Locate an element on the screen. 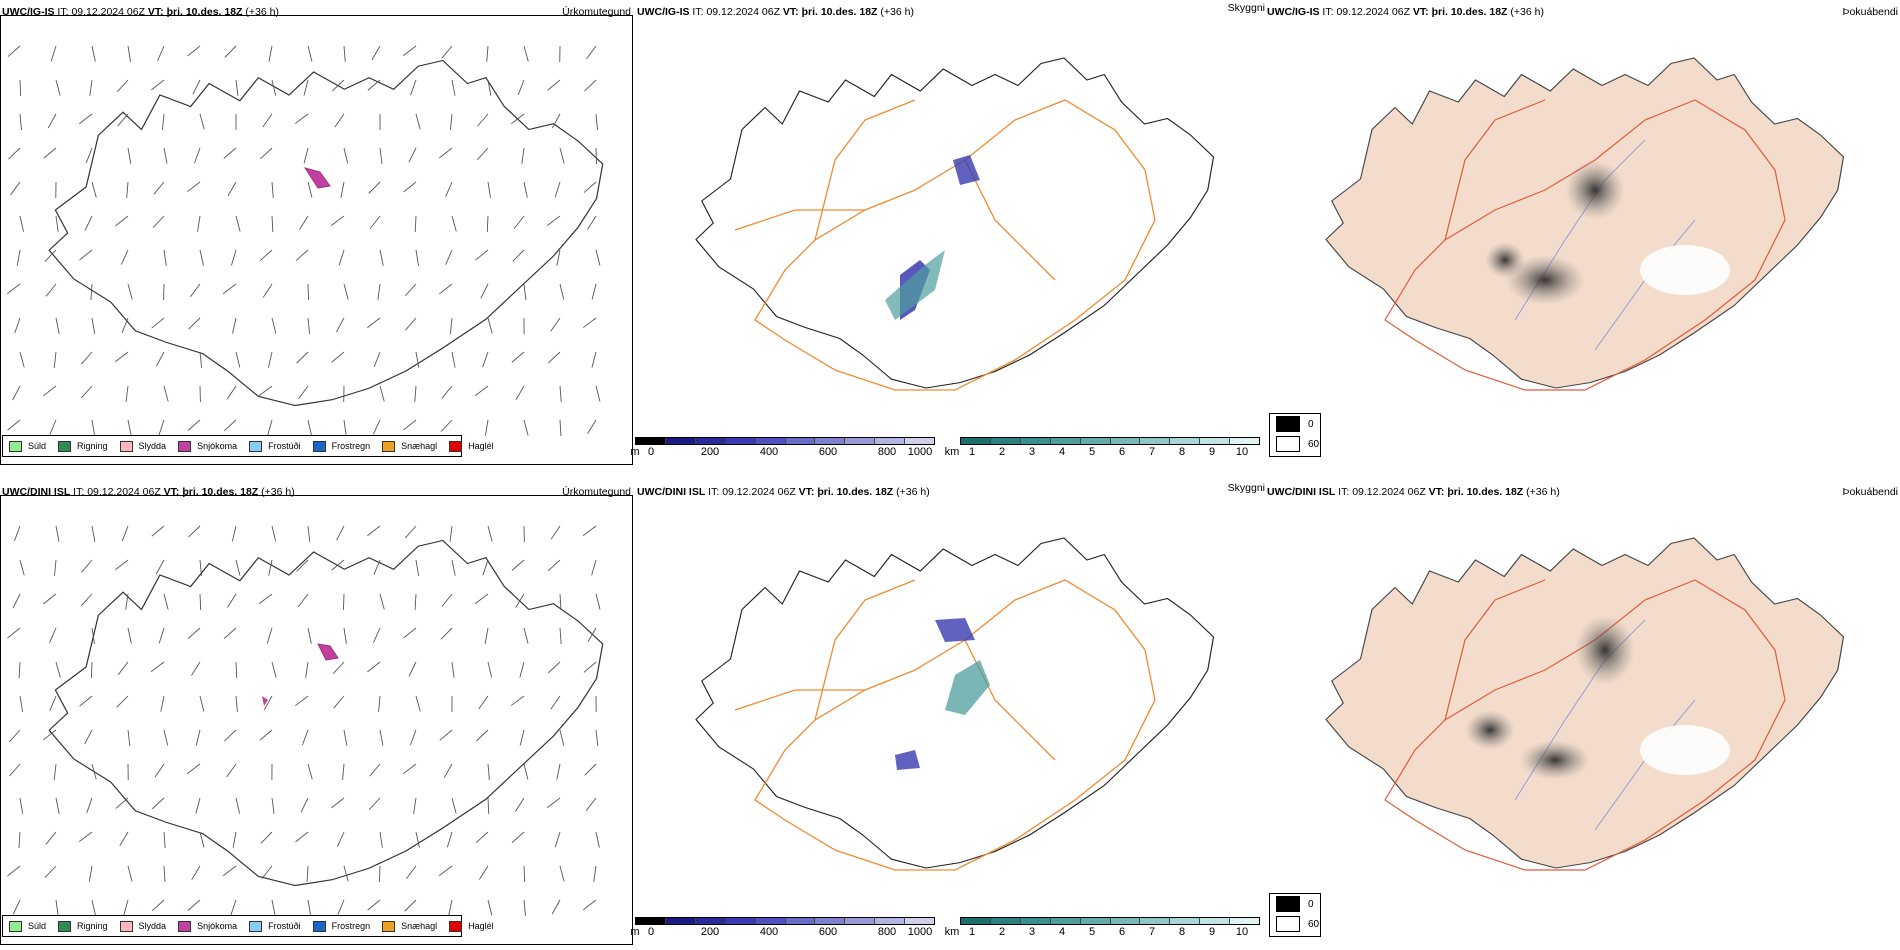 Image resolution: width=1900 pixels, height=950 pixels. iceland-fog-map is located at coordinates (1585, 224).